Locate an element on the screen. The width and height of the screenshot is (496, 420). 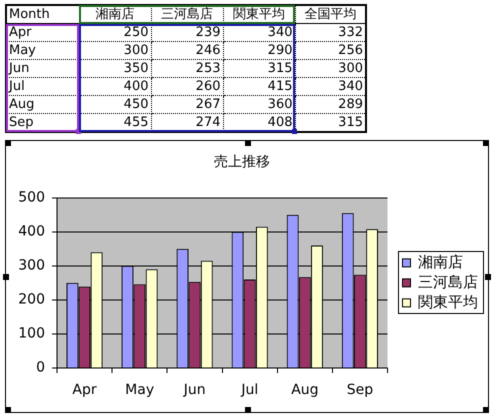
x-tick-label: Aug is located at coordinates (305, 390).